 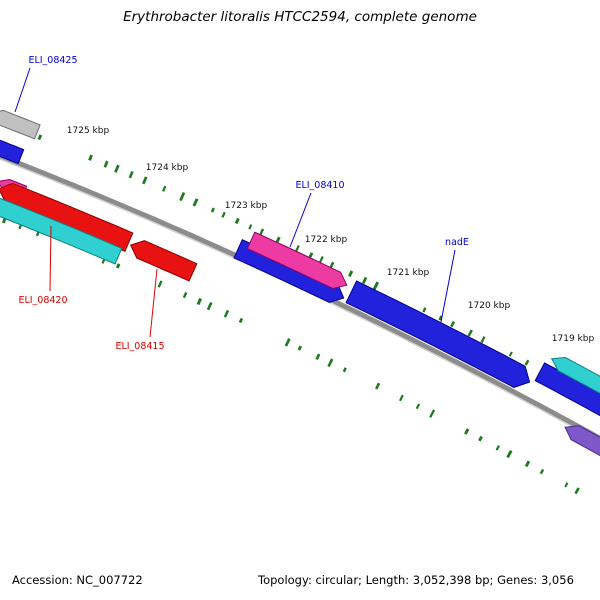 What do you see at coordinates (319, 185) in the screenshot?
I see `gene-label-ELI_08410: ELI_08410` at bounding box center [319, 185].